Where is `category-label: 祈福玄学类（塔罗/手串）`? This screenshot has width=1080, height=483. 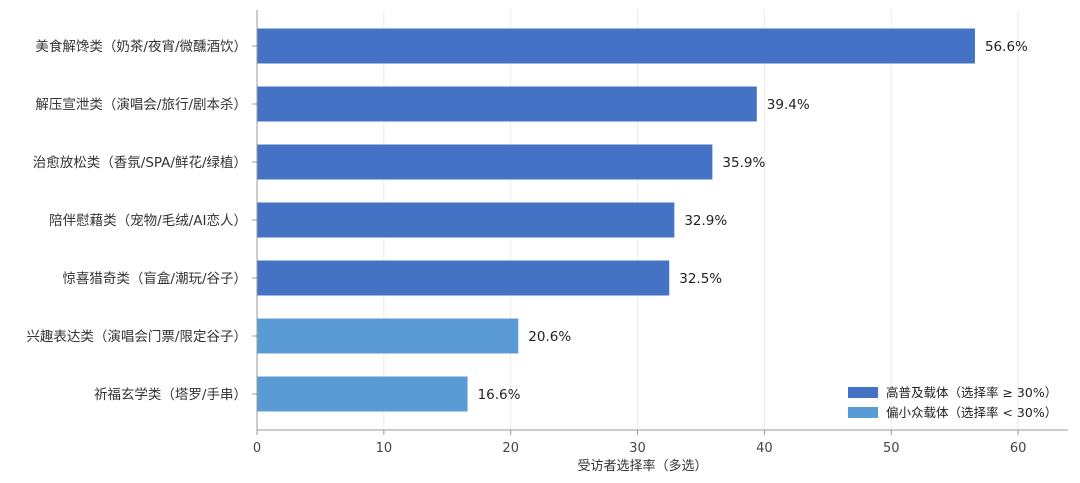
category-label: 祈福玄学类（塔罗/手串） is located at coordinates (170, 394).